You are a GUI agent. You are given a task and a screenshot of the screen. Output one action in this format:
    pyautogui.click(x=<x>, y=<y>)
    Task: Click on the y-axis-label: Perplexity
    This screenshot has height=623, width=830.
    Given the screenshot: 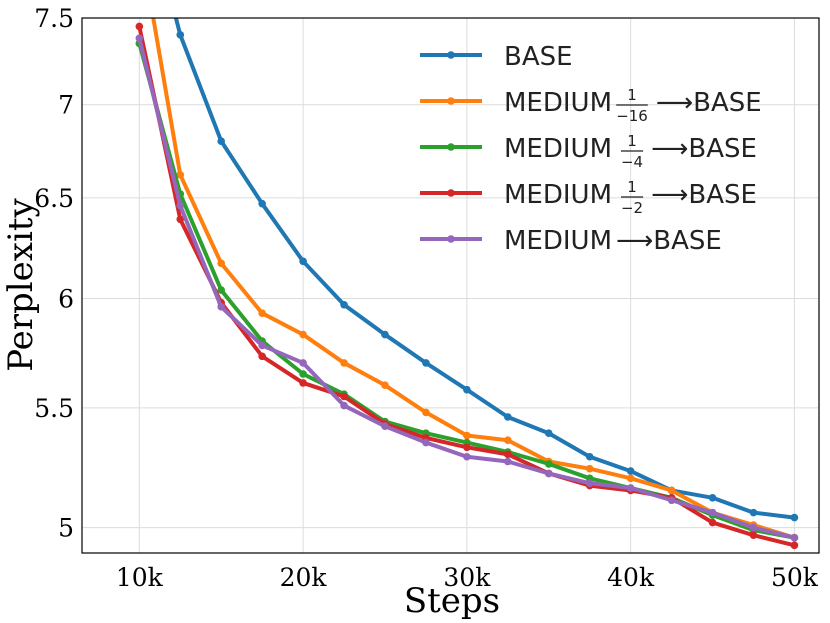 What is the action you would take?
    pyautogui.click(x=21, y=285)
    